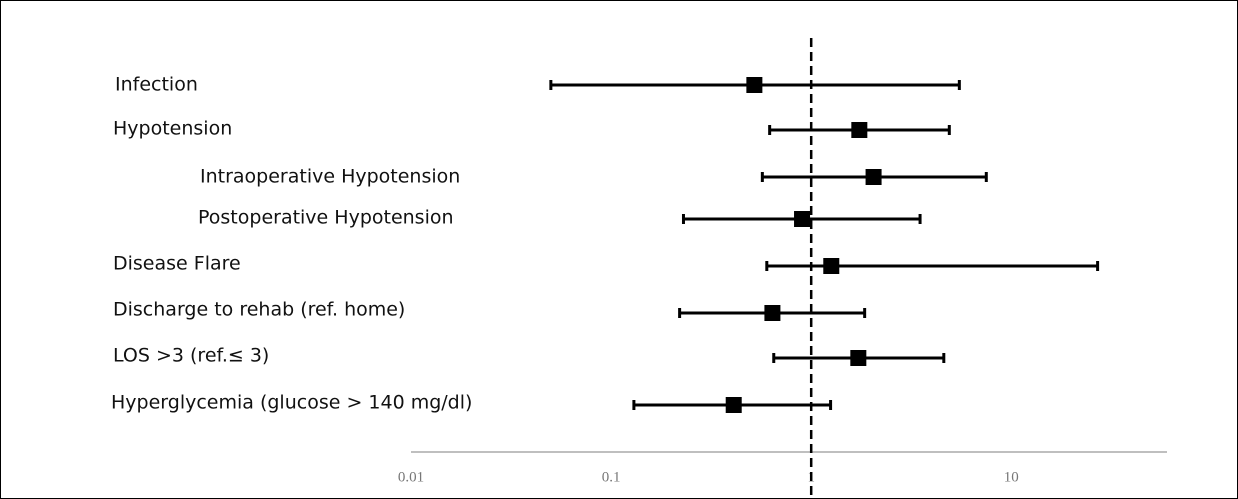  Describe the element at coordinates (172, 129) in the screenshot. I see `row-label: Hypotension` at that location.